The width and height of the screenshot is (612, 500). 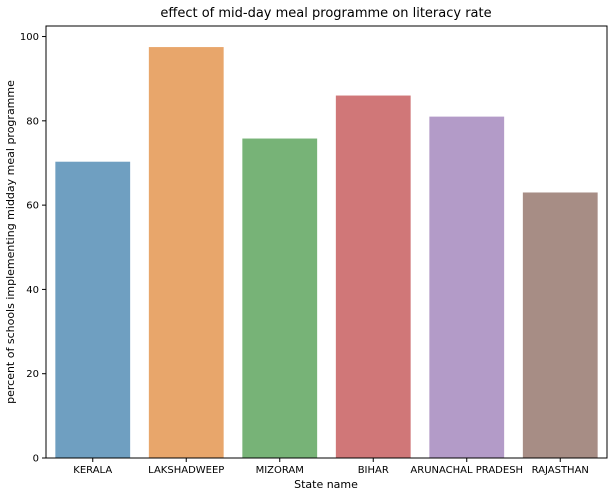 I want to click on bar-mizoram, so click(x=280, y=298).